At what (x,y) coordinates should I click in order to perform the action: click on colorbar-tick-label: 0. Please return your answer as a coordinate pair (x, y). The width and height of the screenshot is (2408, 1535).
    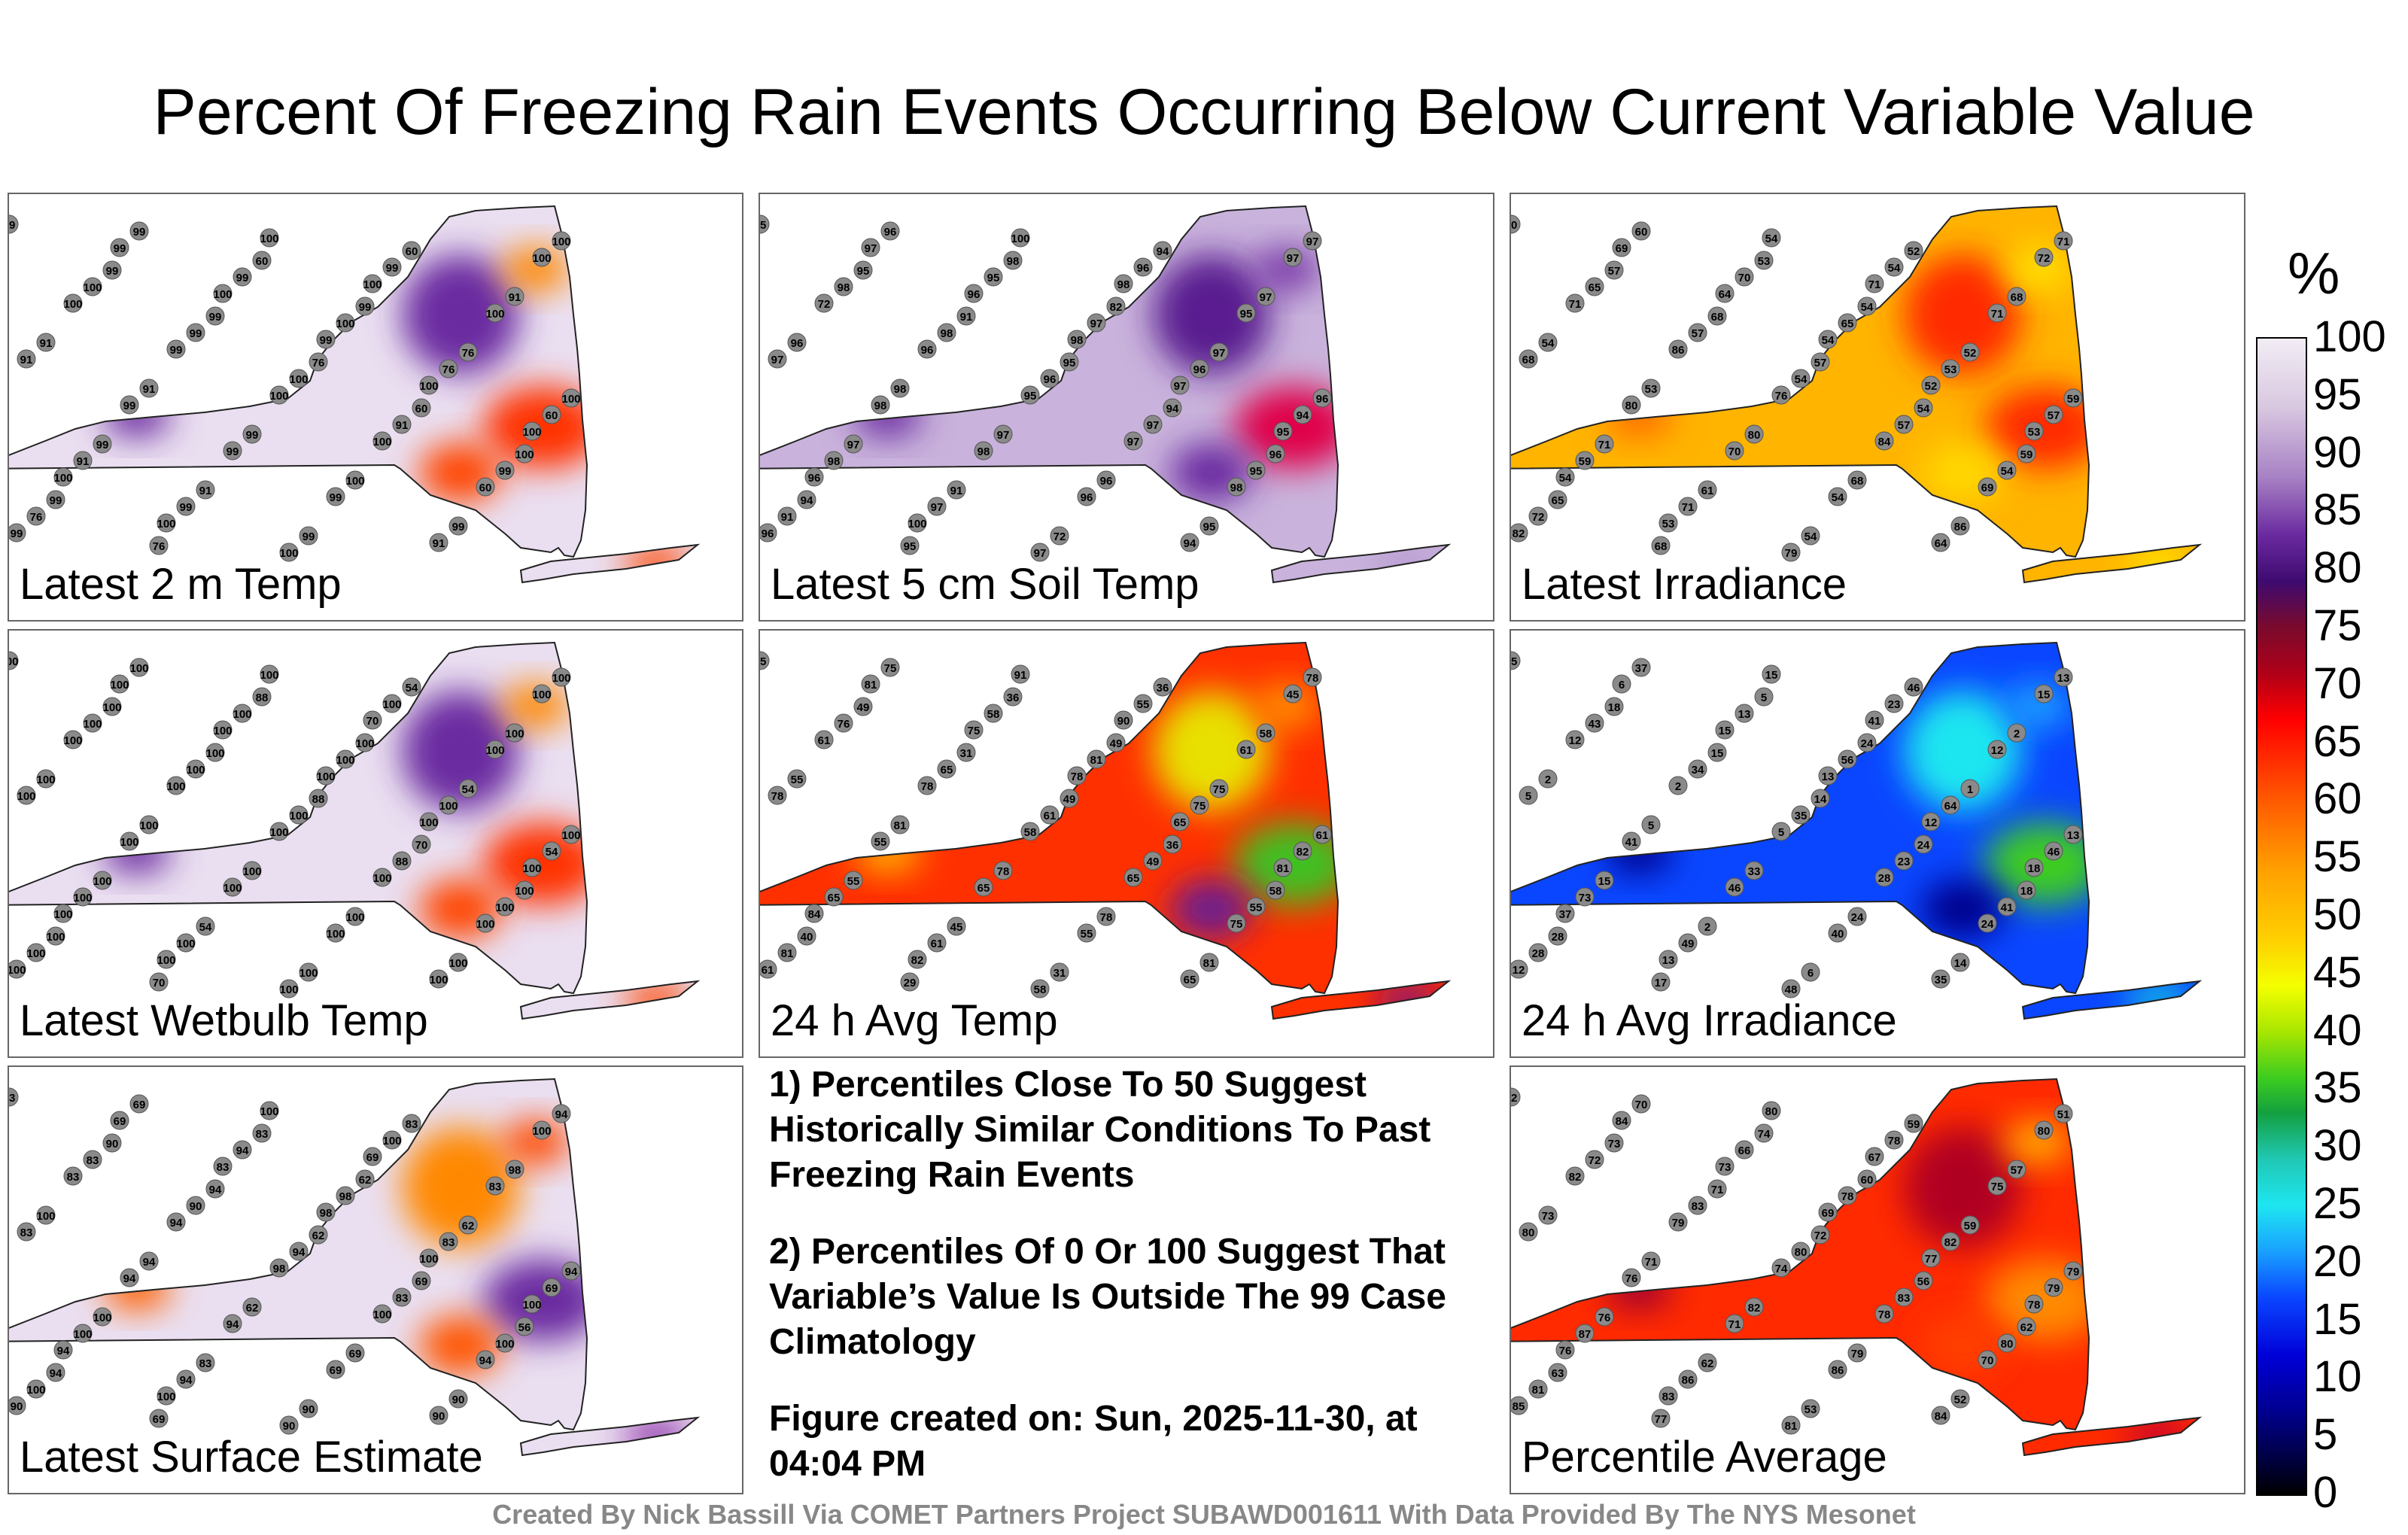
    Looking at the image, I should click on (2325, 1492).